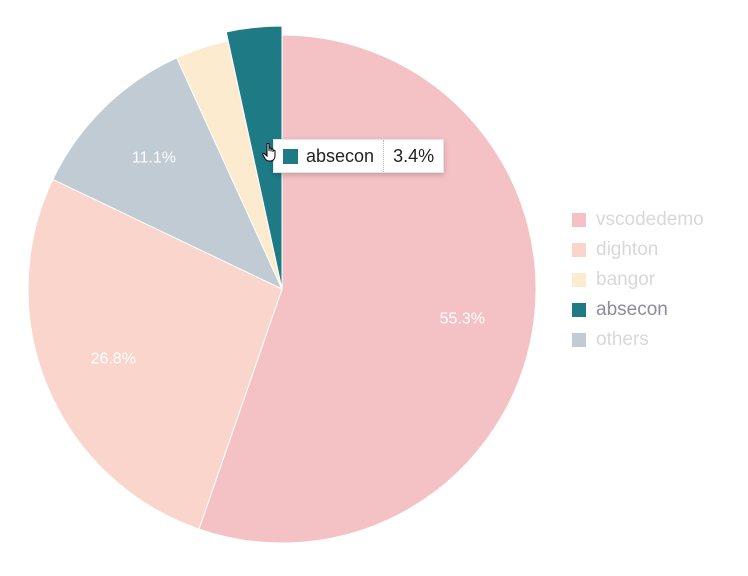  I want to click on tooltip-swatch, so click(290, 156).